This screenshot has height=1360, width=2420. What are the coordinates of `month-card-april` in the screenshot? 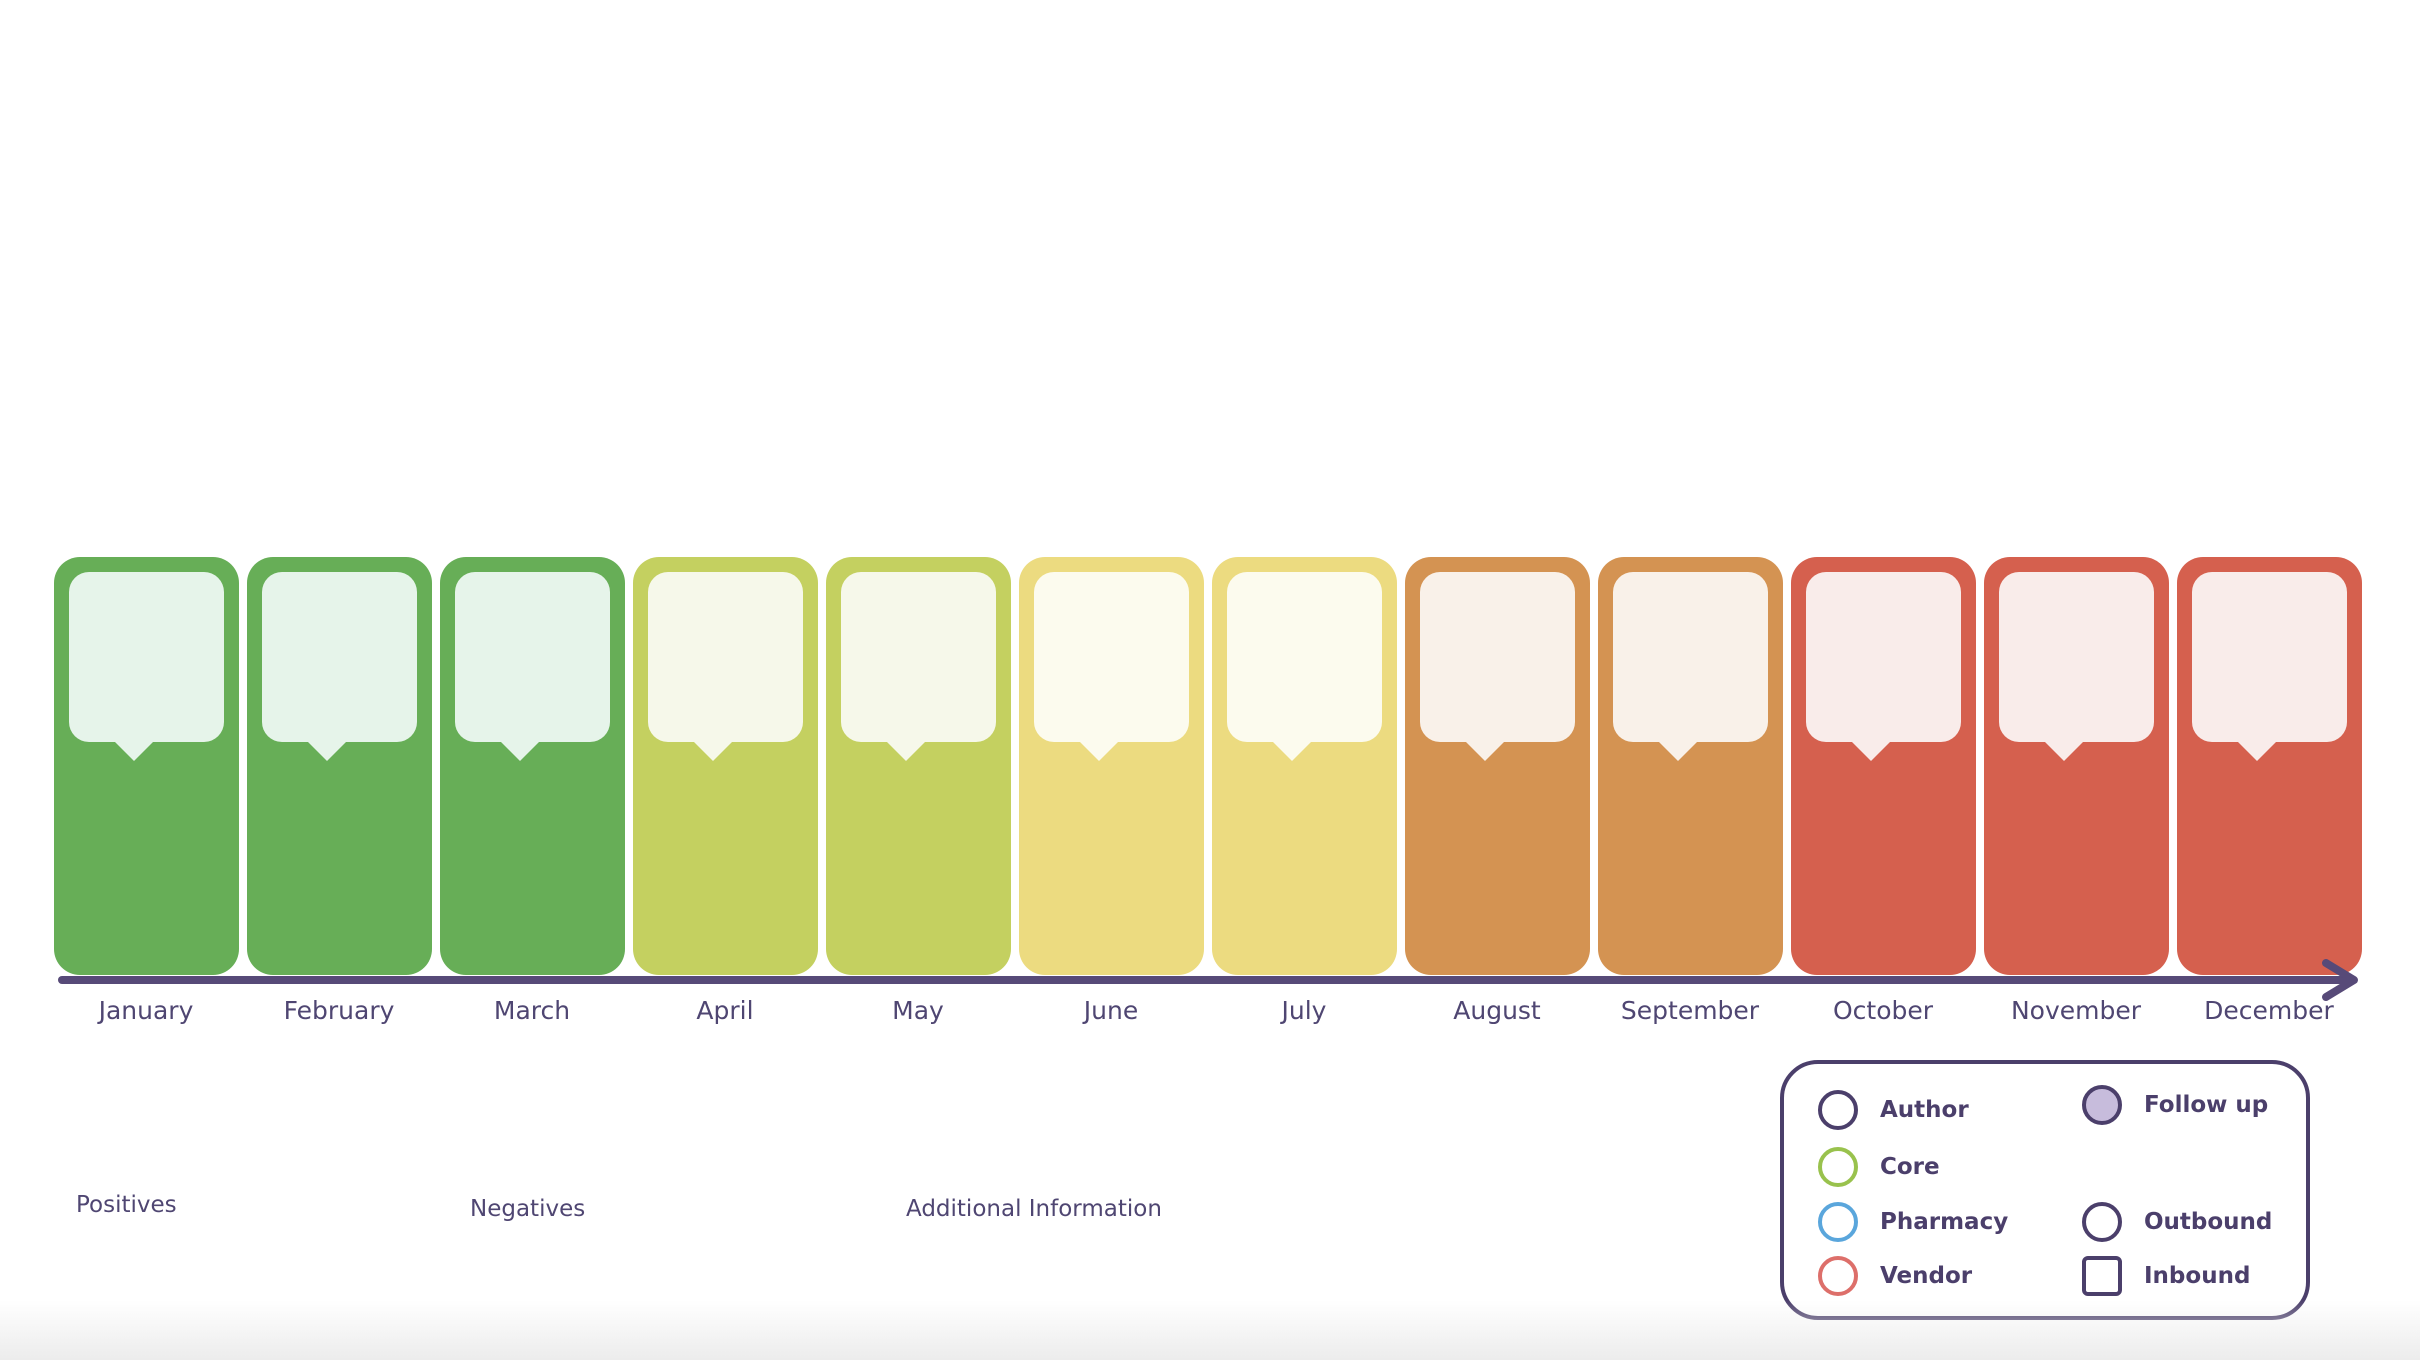 It's located at (725, 766).